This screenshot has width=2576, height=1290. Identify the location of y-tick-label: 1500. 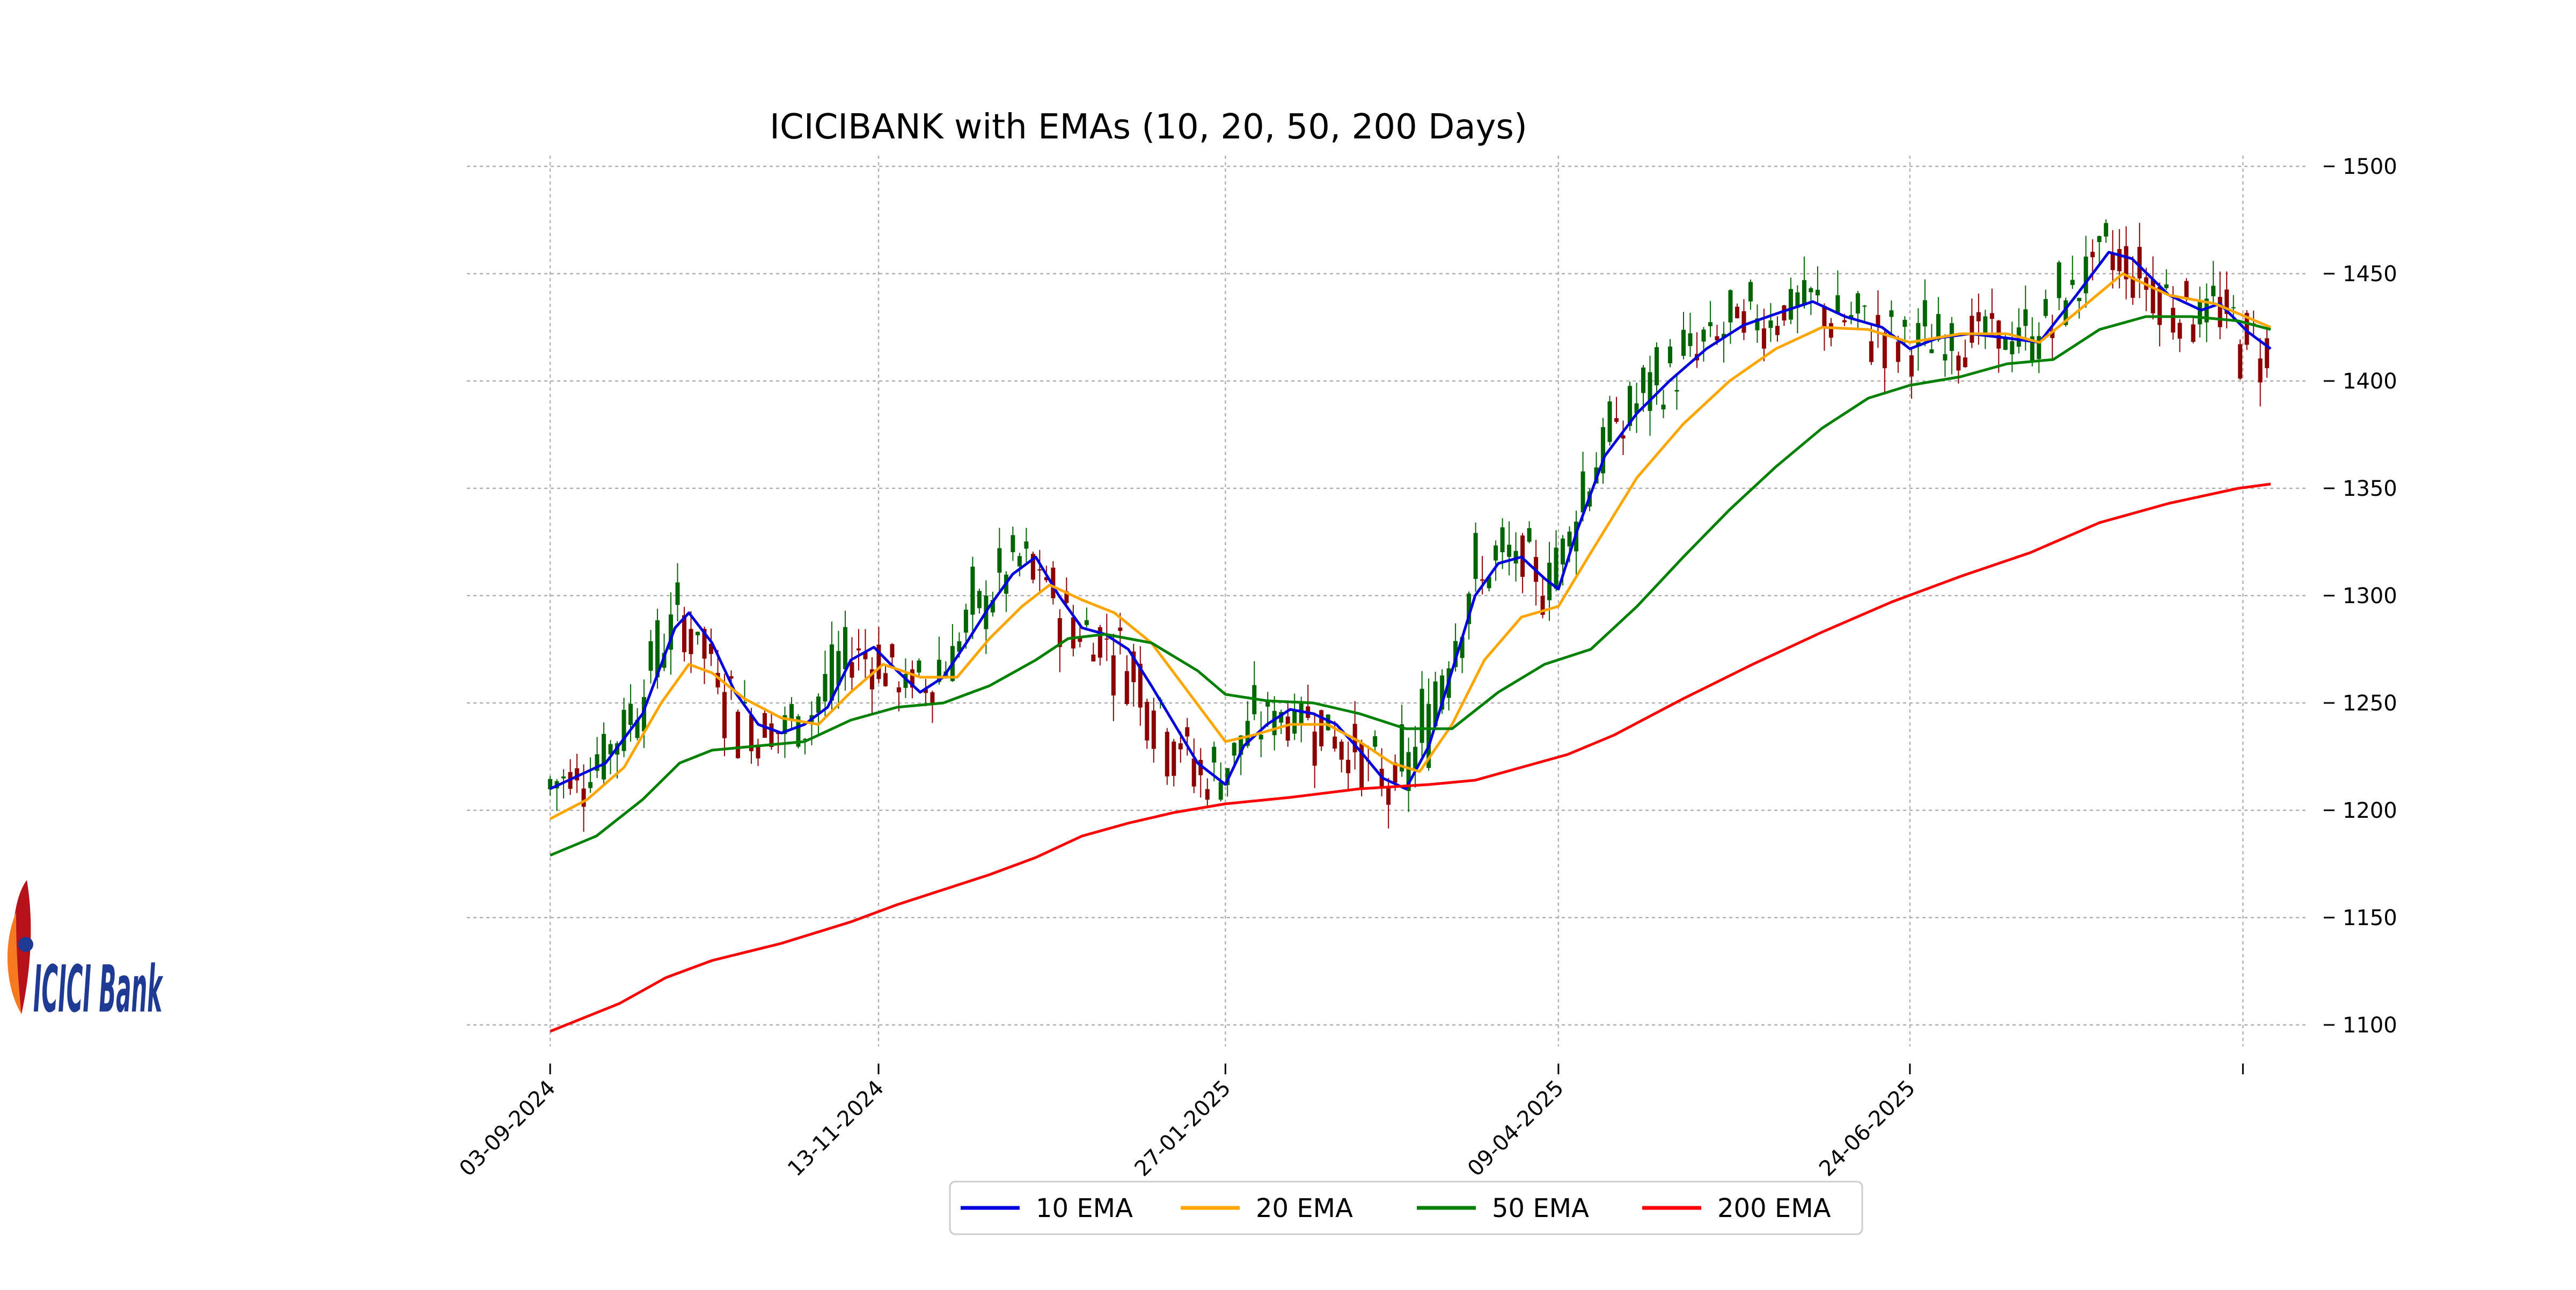
(2370, 167).